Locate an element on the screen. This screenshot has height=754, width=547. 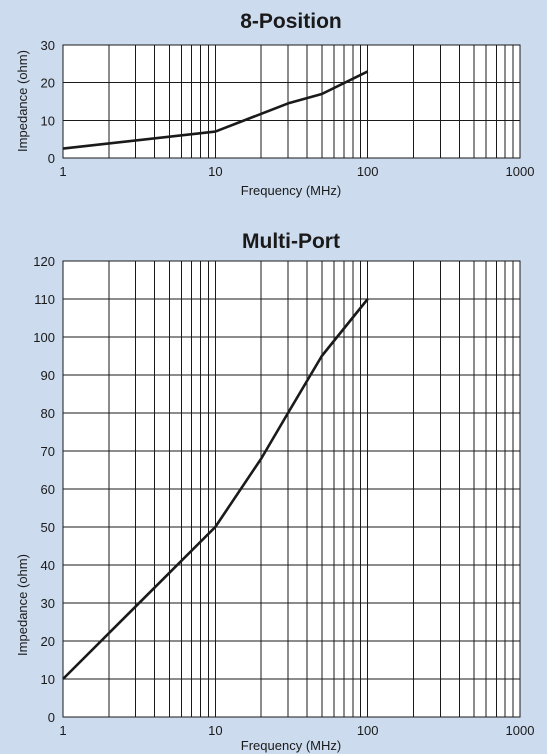
y-tick-label: 80 is located at coordinates (48, 413).